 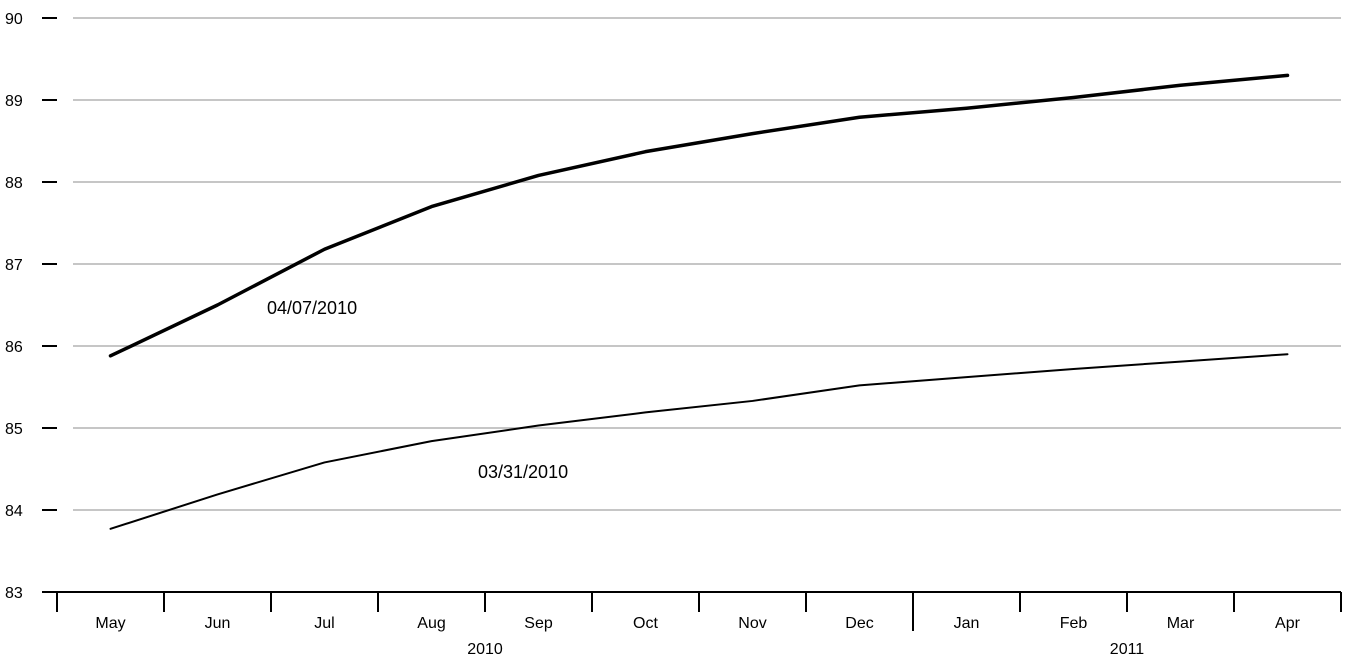 I want to click on x-tick-label-mar: Mar, so click(x=1181, y=623).